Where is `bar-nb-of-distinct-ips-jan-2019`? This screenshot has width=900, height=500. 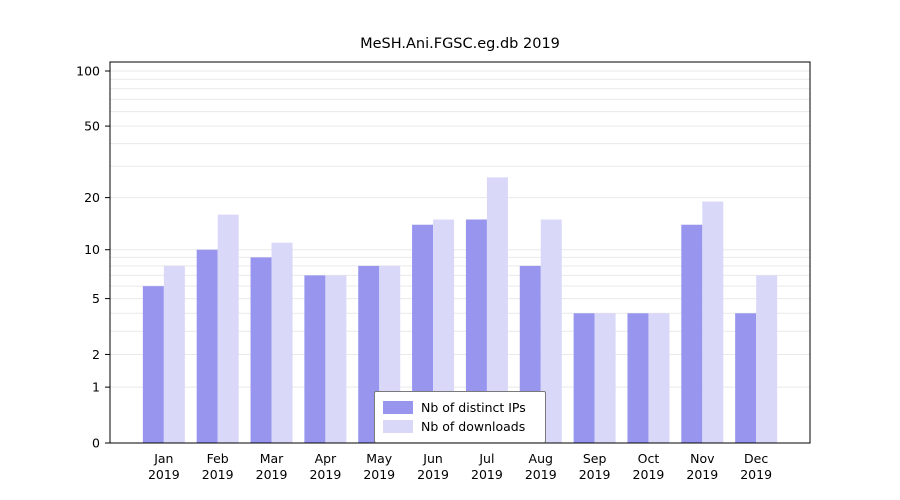 bar-nb-of-distinct-ips-jan-2019 is located at coordinates (153, 364).